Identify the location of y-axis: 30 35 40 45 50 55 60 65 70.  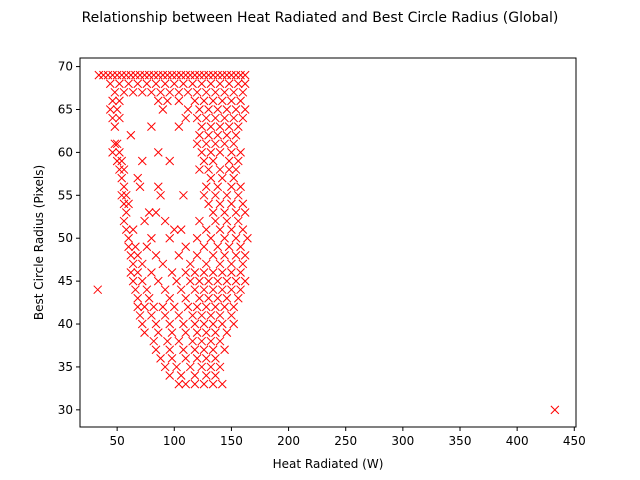
(69, 238).